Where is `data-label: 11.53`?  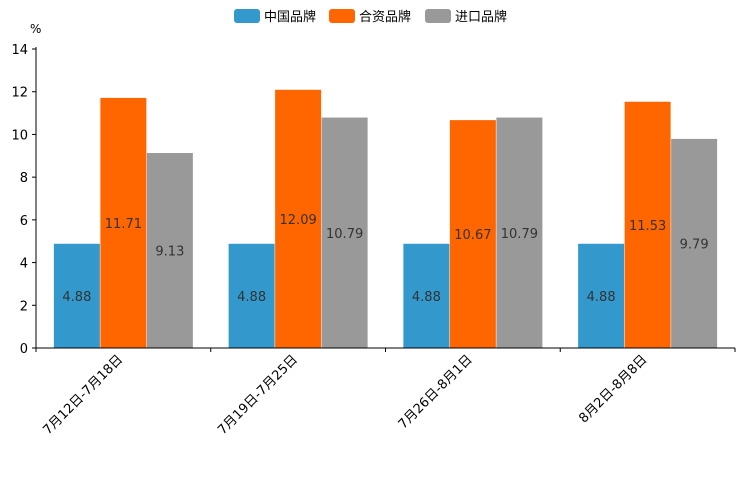
data-label: 11.53 is located at coordinates (647, 226).